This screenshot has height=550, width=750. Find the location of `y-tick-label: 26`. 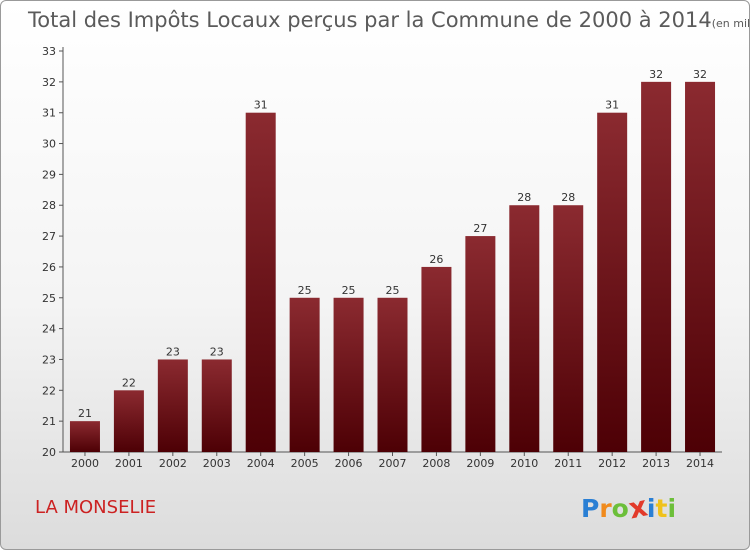

y-tick-label: 26 is located at coordinates (49, 267).